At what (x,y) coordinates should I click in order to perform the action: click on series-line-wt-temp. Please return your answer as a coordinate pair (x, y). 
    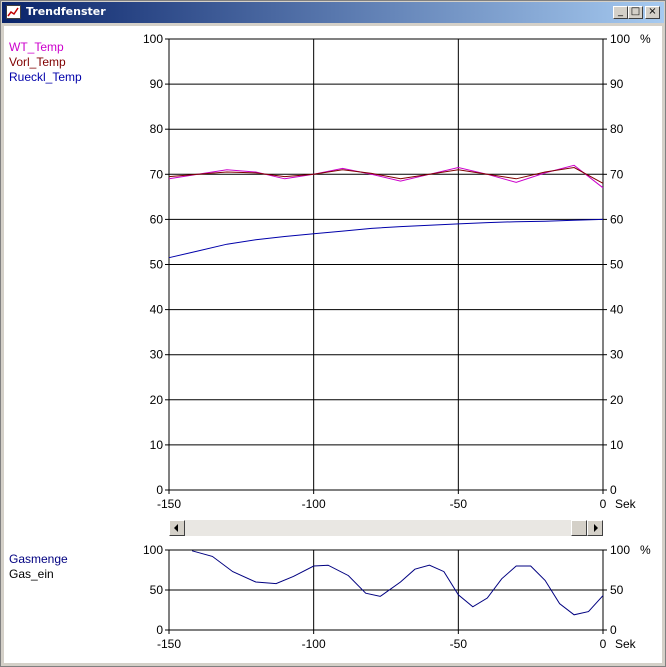
    Looking at the image, I should click on (386, 176).